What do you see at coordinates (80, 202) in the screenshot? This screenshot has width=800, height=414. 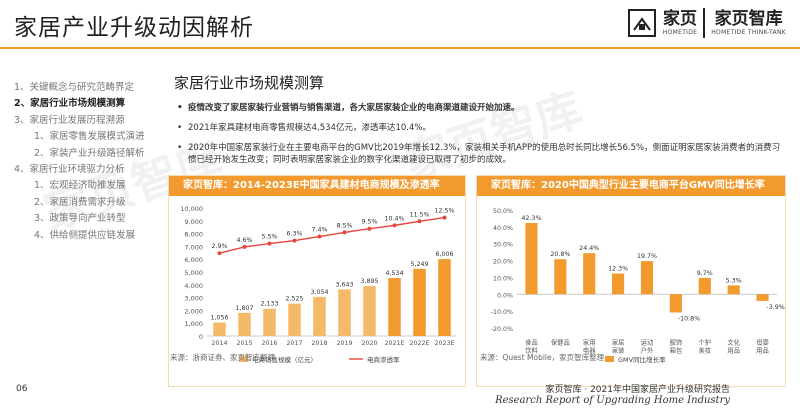 I see `toc-subitem: 2、家居消费需求升级` at bounding box center [80, 202].